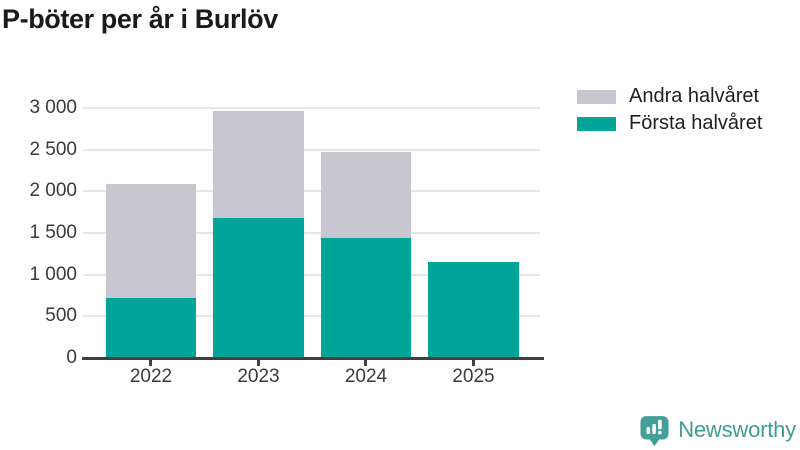  I want to click on y-tick-2000, so click(89, 191).